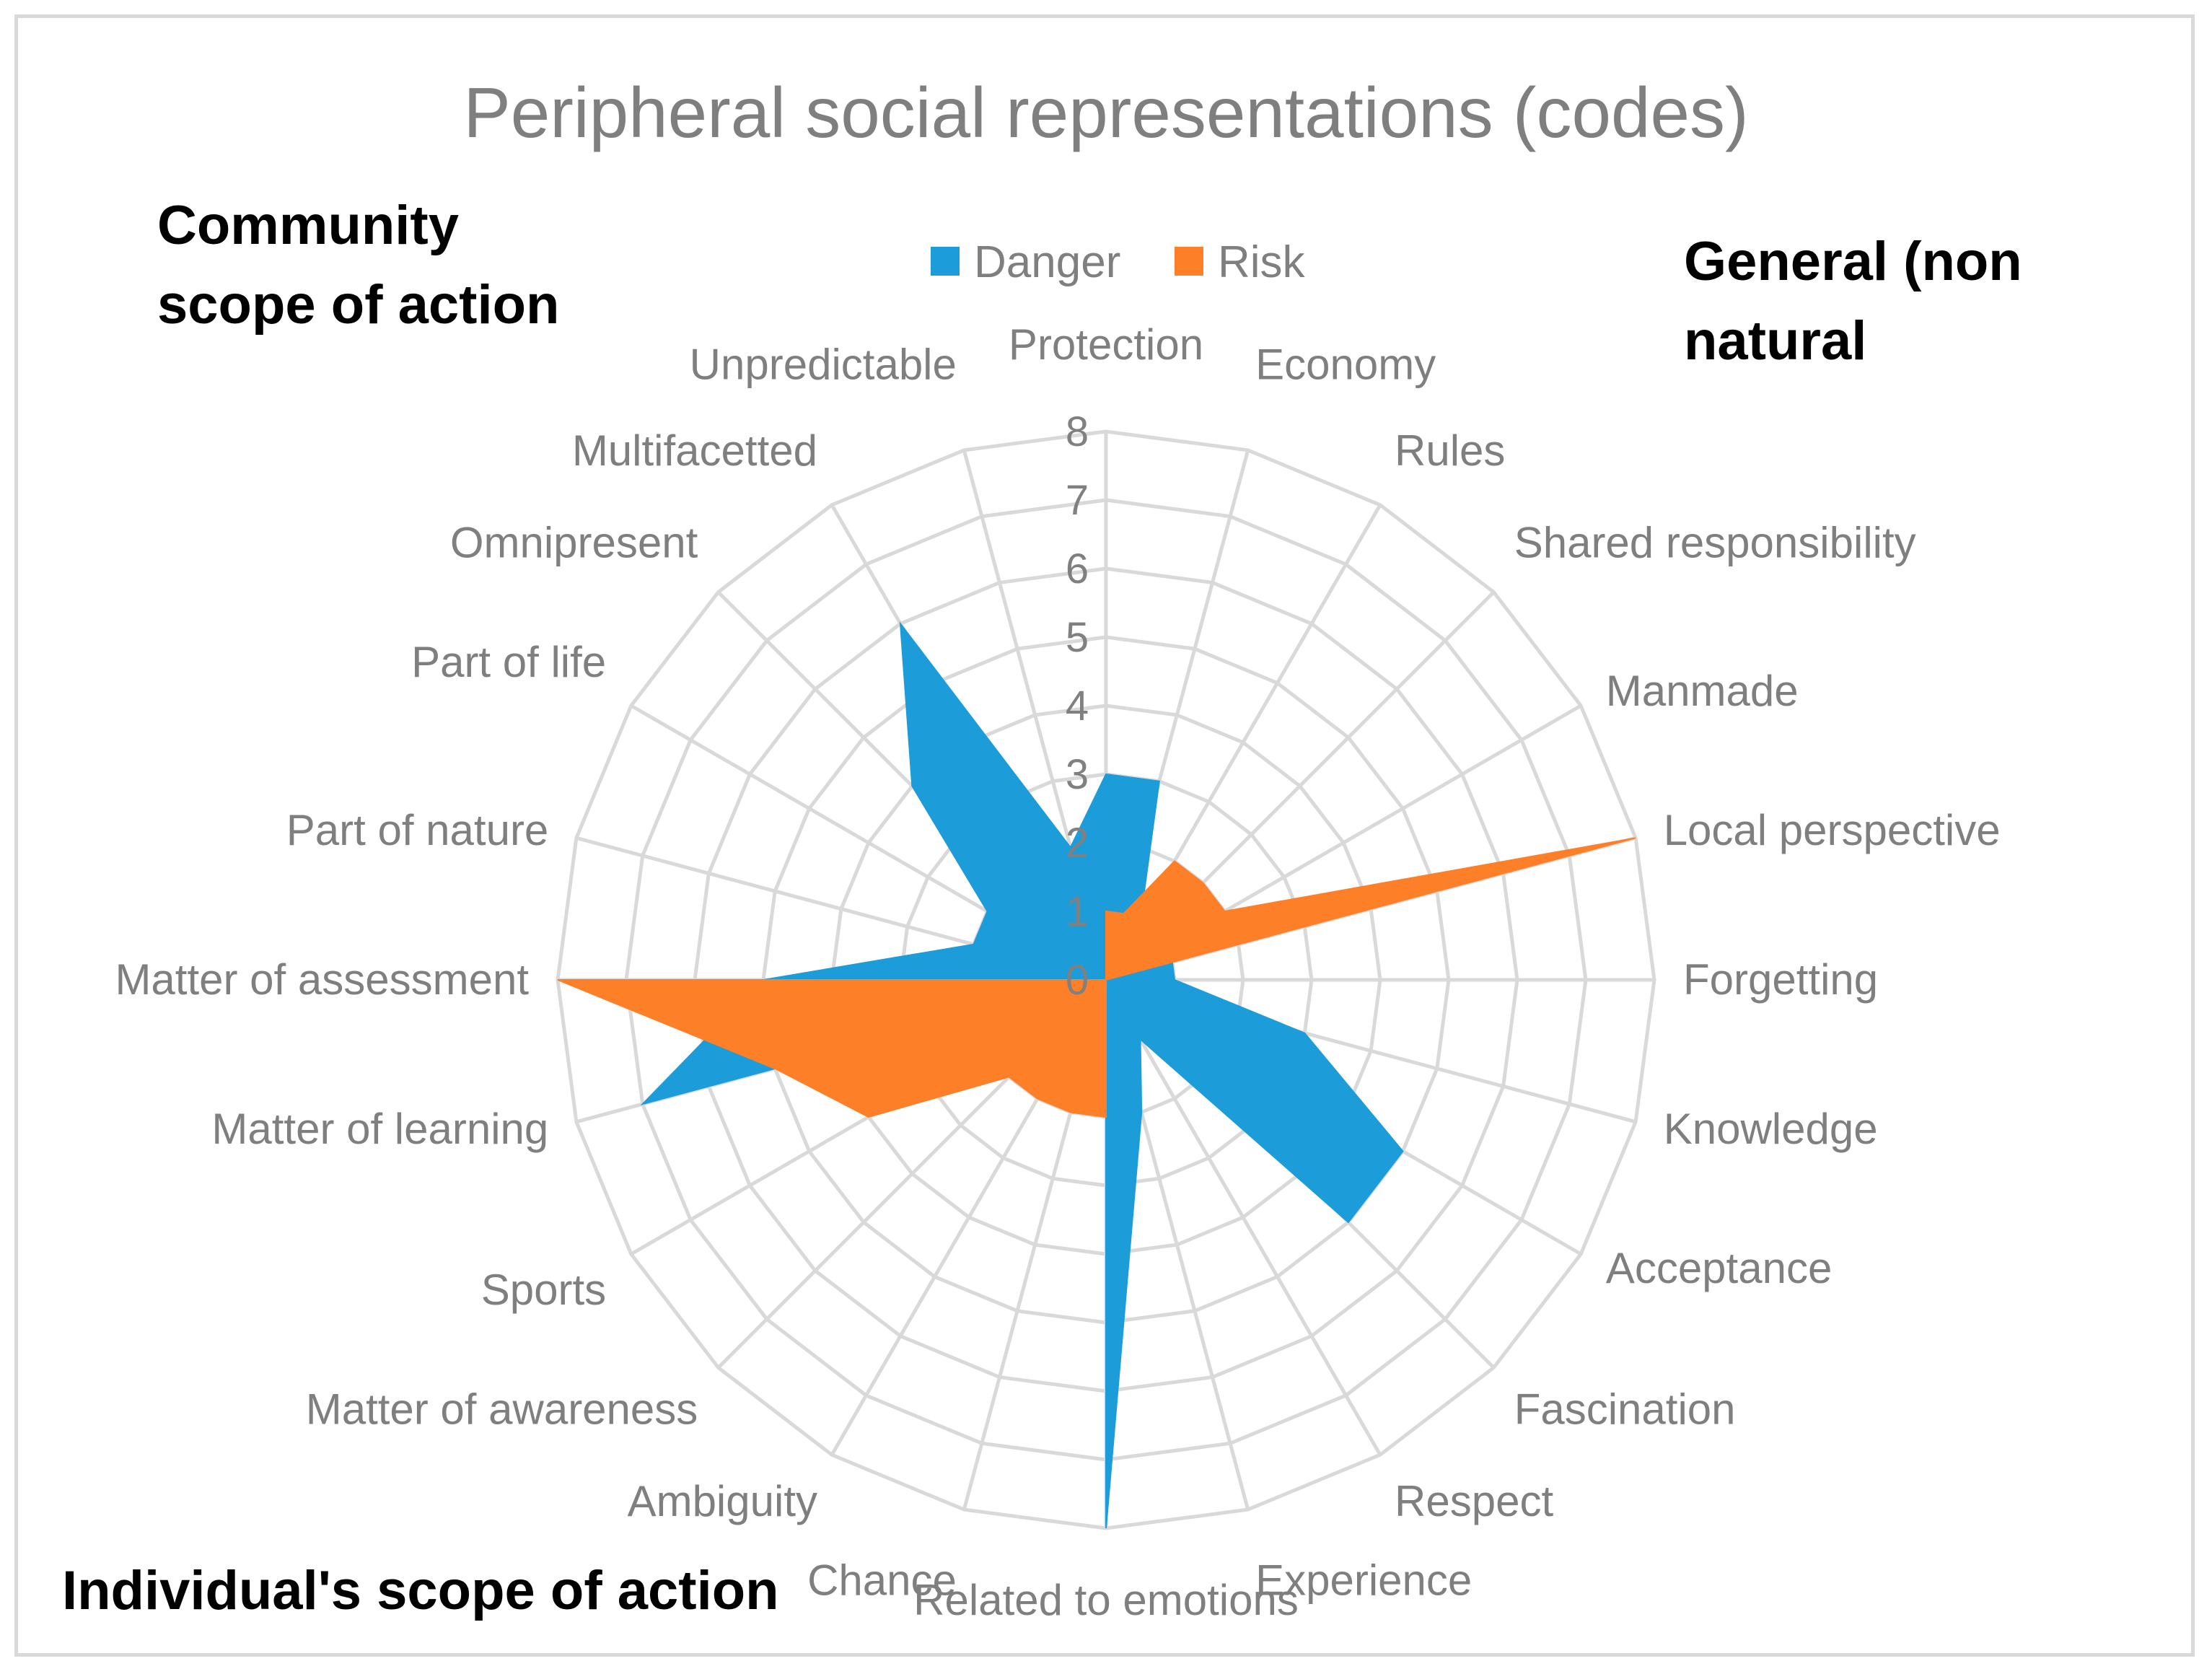 This screenshot has width=2212, height=1674. I want to click on category-label-economy: Economy, so click(1345, 364).